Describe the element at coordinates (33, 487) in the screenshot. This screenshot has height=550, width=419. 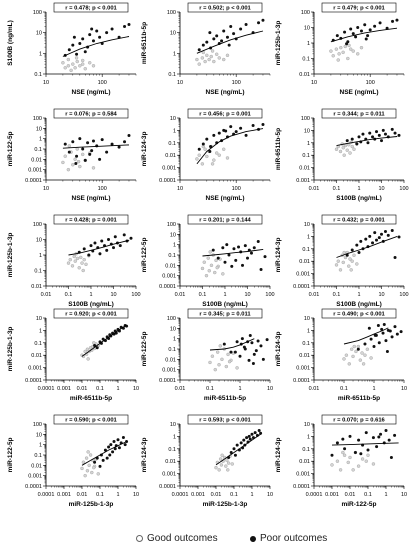
I see `y-tick-label: 0.0001` at that location.